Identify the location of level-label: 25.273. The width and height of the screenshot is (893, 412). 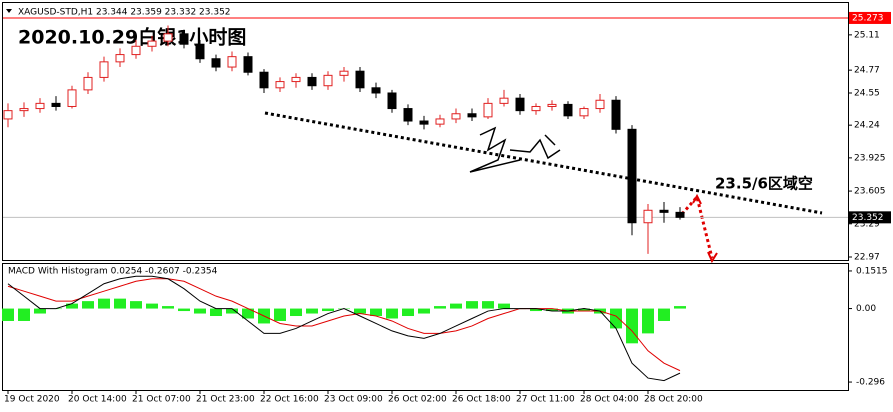
(868, 18).